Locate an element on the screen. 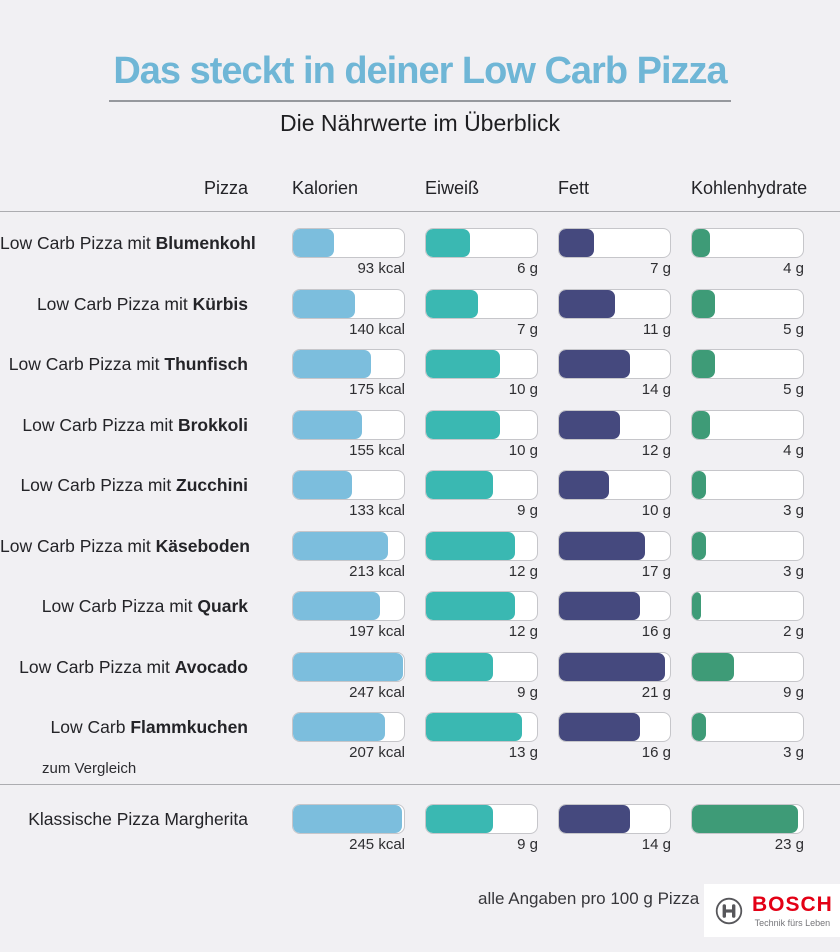 The image size is (840, 952). bar-value-kalorien: 207 kcal is located at coordinates (377, 752).